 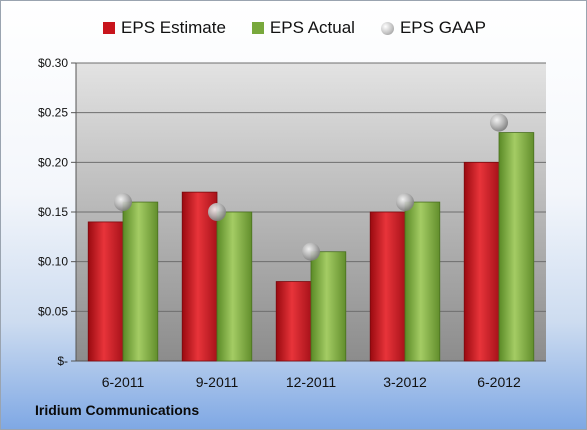 What do you see at coordinates (173, 27) in the screenshot?
I see `legend-label-estimate: EPS Estimate` at bounding box center [173, 27].